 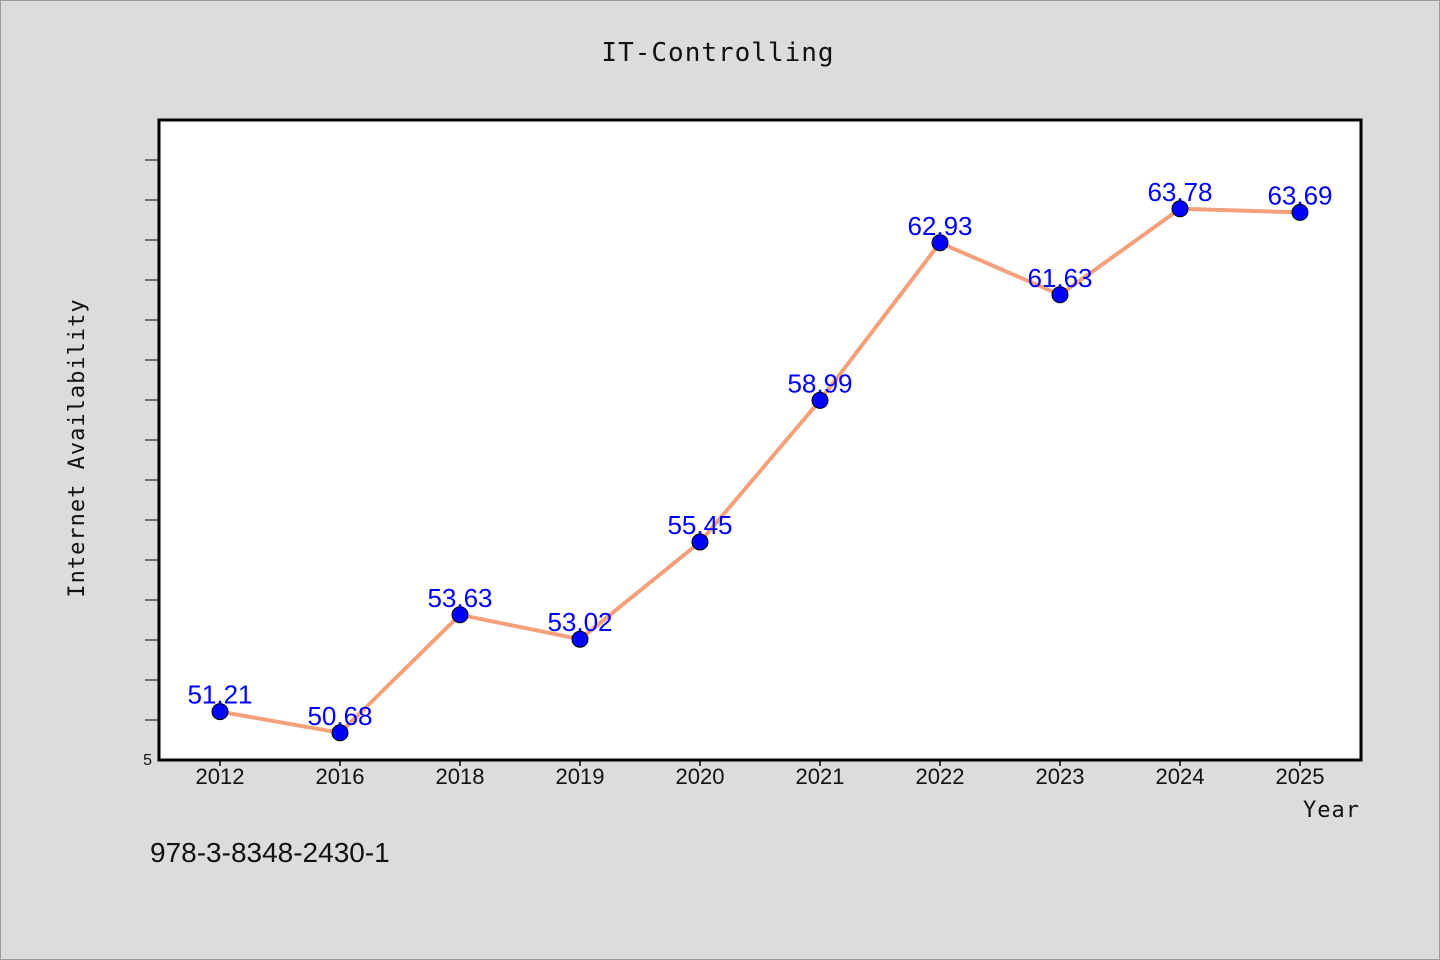 What do you see at coordinates (1179, 192) in the screenshot?
I see `data-label: 63.78` at bounding box center [1179, 192].